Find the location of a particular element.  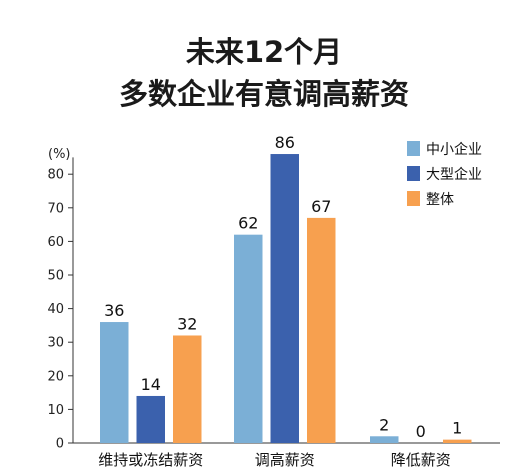

chart-title-line-2: 多数企业有意调高薪资 is located at coordinates (263, 94).